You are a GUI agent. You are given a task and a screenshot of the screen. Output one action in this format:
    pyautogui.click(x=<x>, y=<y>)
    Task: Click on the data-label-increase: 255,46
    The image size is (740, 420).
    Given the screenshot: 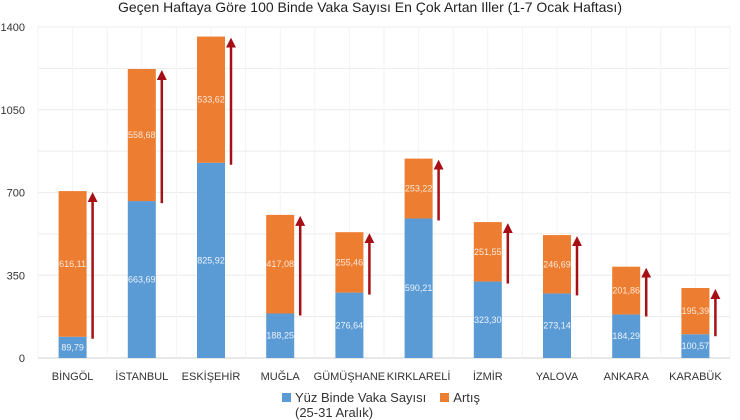 What is the action you would take?
    pyautogui.click(x=350, y=262)
    